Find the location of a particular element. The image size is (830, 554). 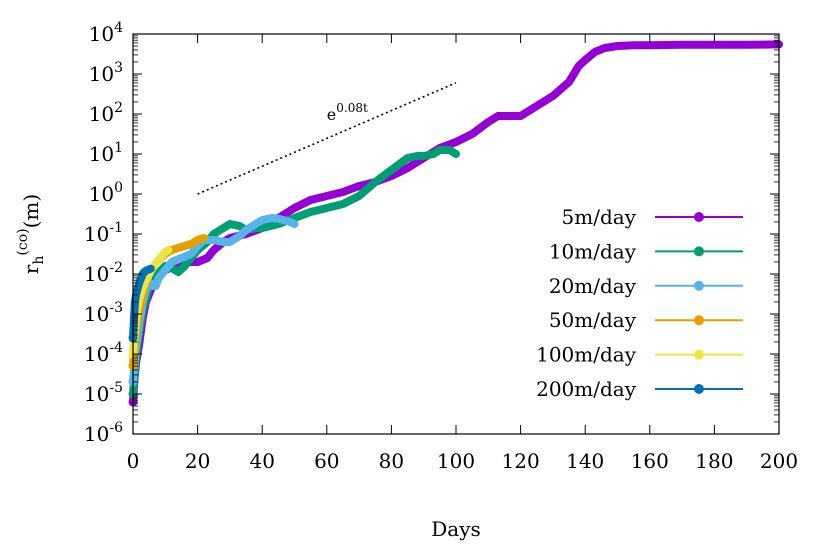

y-tick-exp: -3 is located at coordinates (116, 308).